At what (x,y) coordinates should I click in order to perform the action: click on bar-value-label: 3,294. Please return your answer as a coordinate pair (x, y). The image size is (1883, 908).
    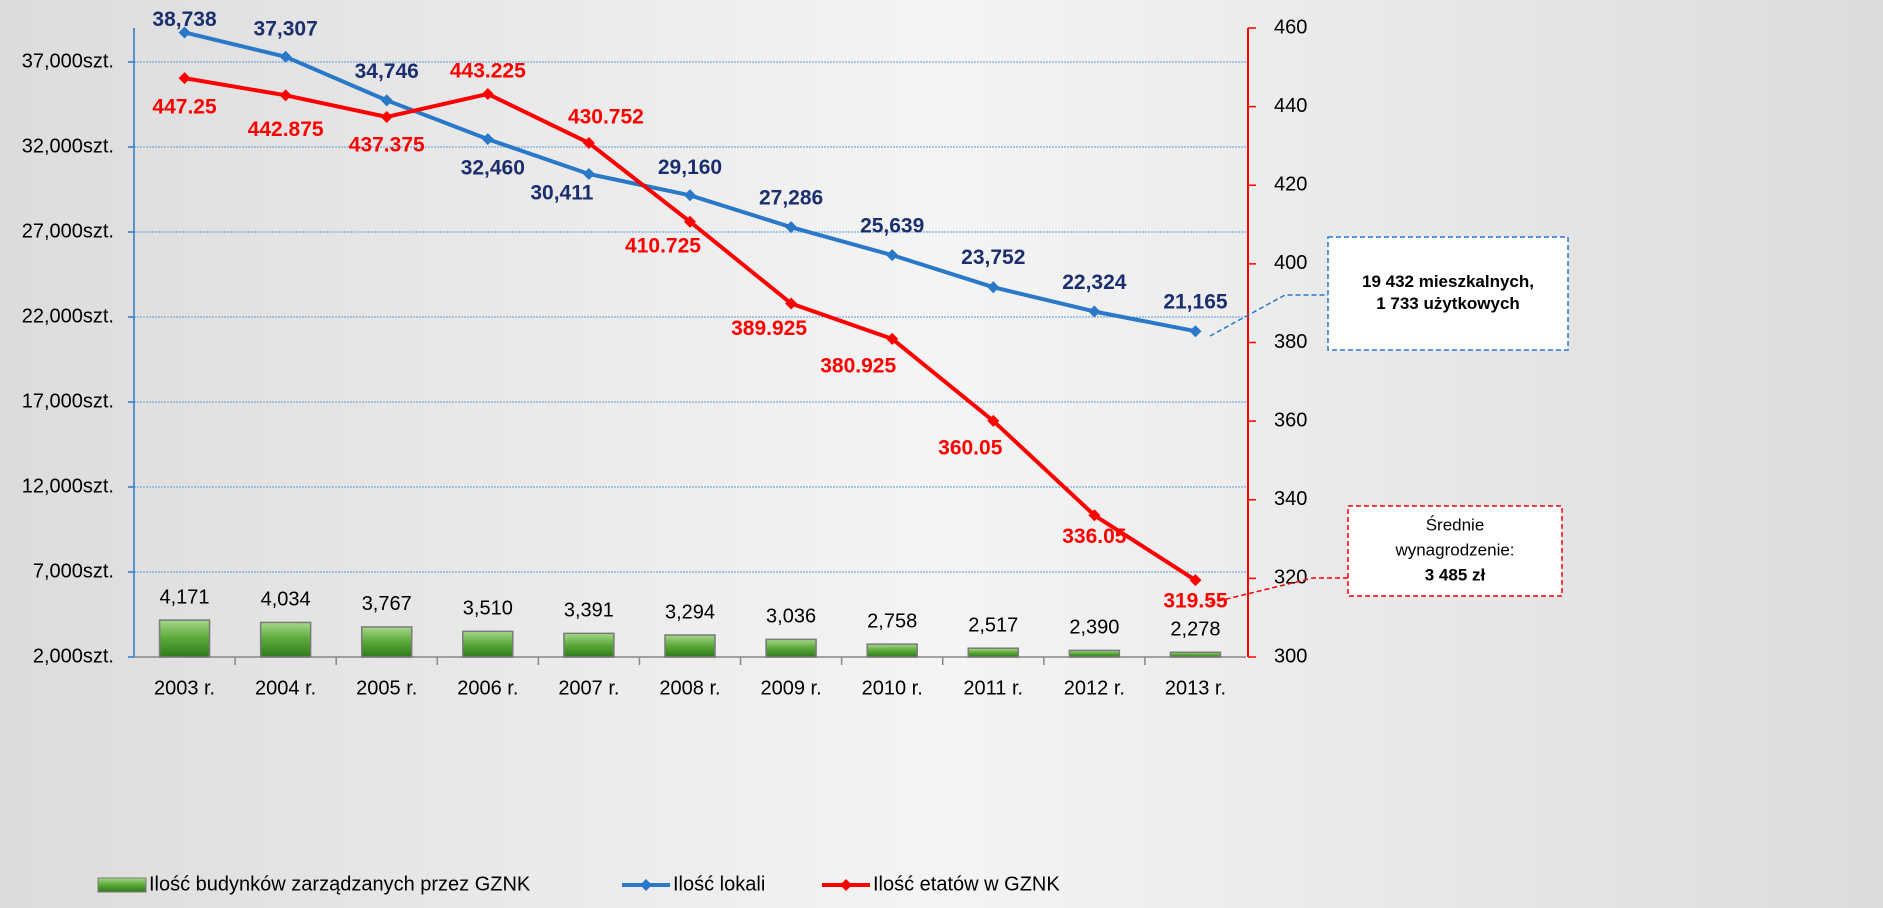
    Looking at the image, I should click on (690, 612).